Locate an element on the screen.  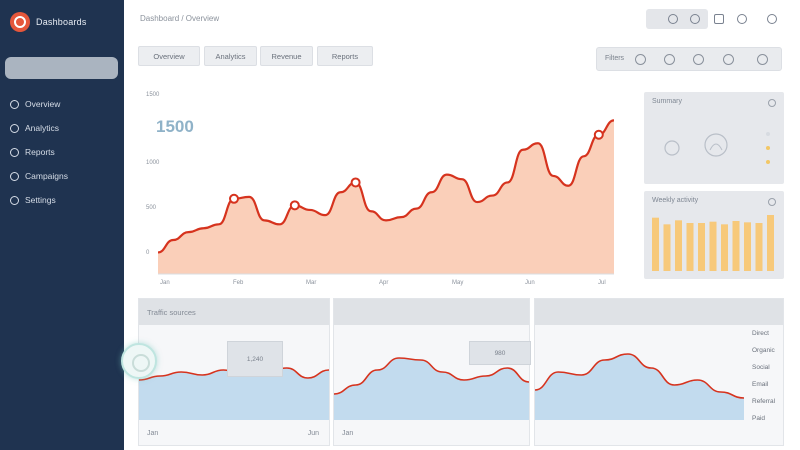
bell-icon is located at coordinates (719, 19).